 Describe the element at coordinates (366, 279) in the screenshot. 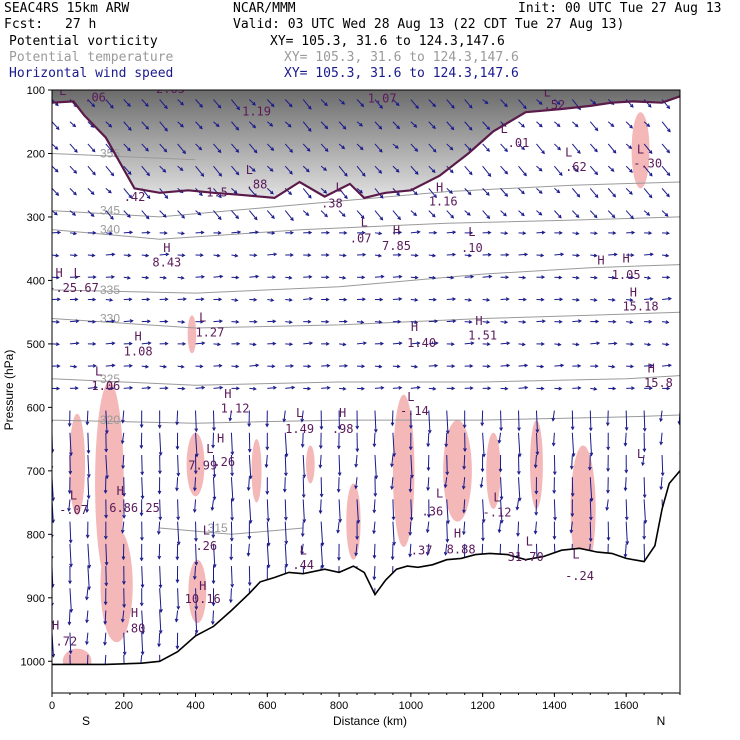

I see `theta-contour-line` at that location.